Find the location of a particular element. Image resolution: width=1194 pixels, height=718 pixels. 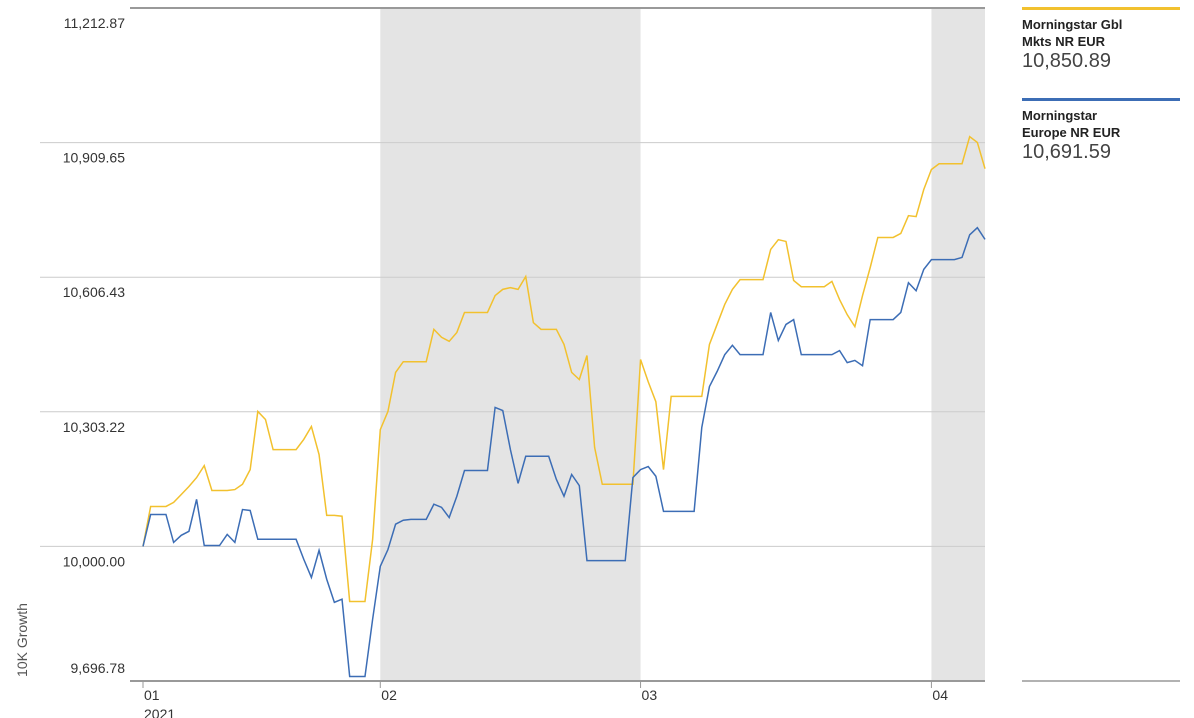

legend-value: 10,850.89 is located at coordinates (1066, 61).